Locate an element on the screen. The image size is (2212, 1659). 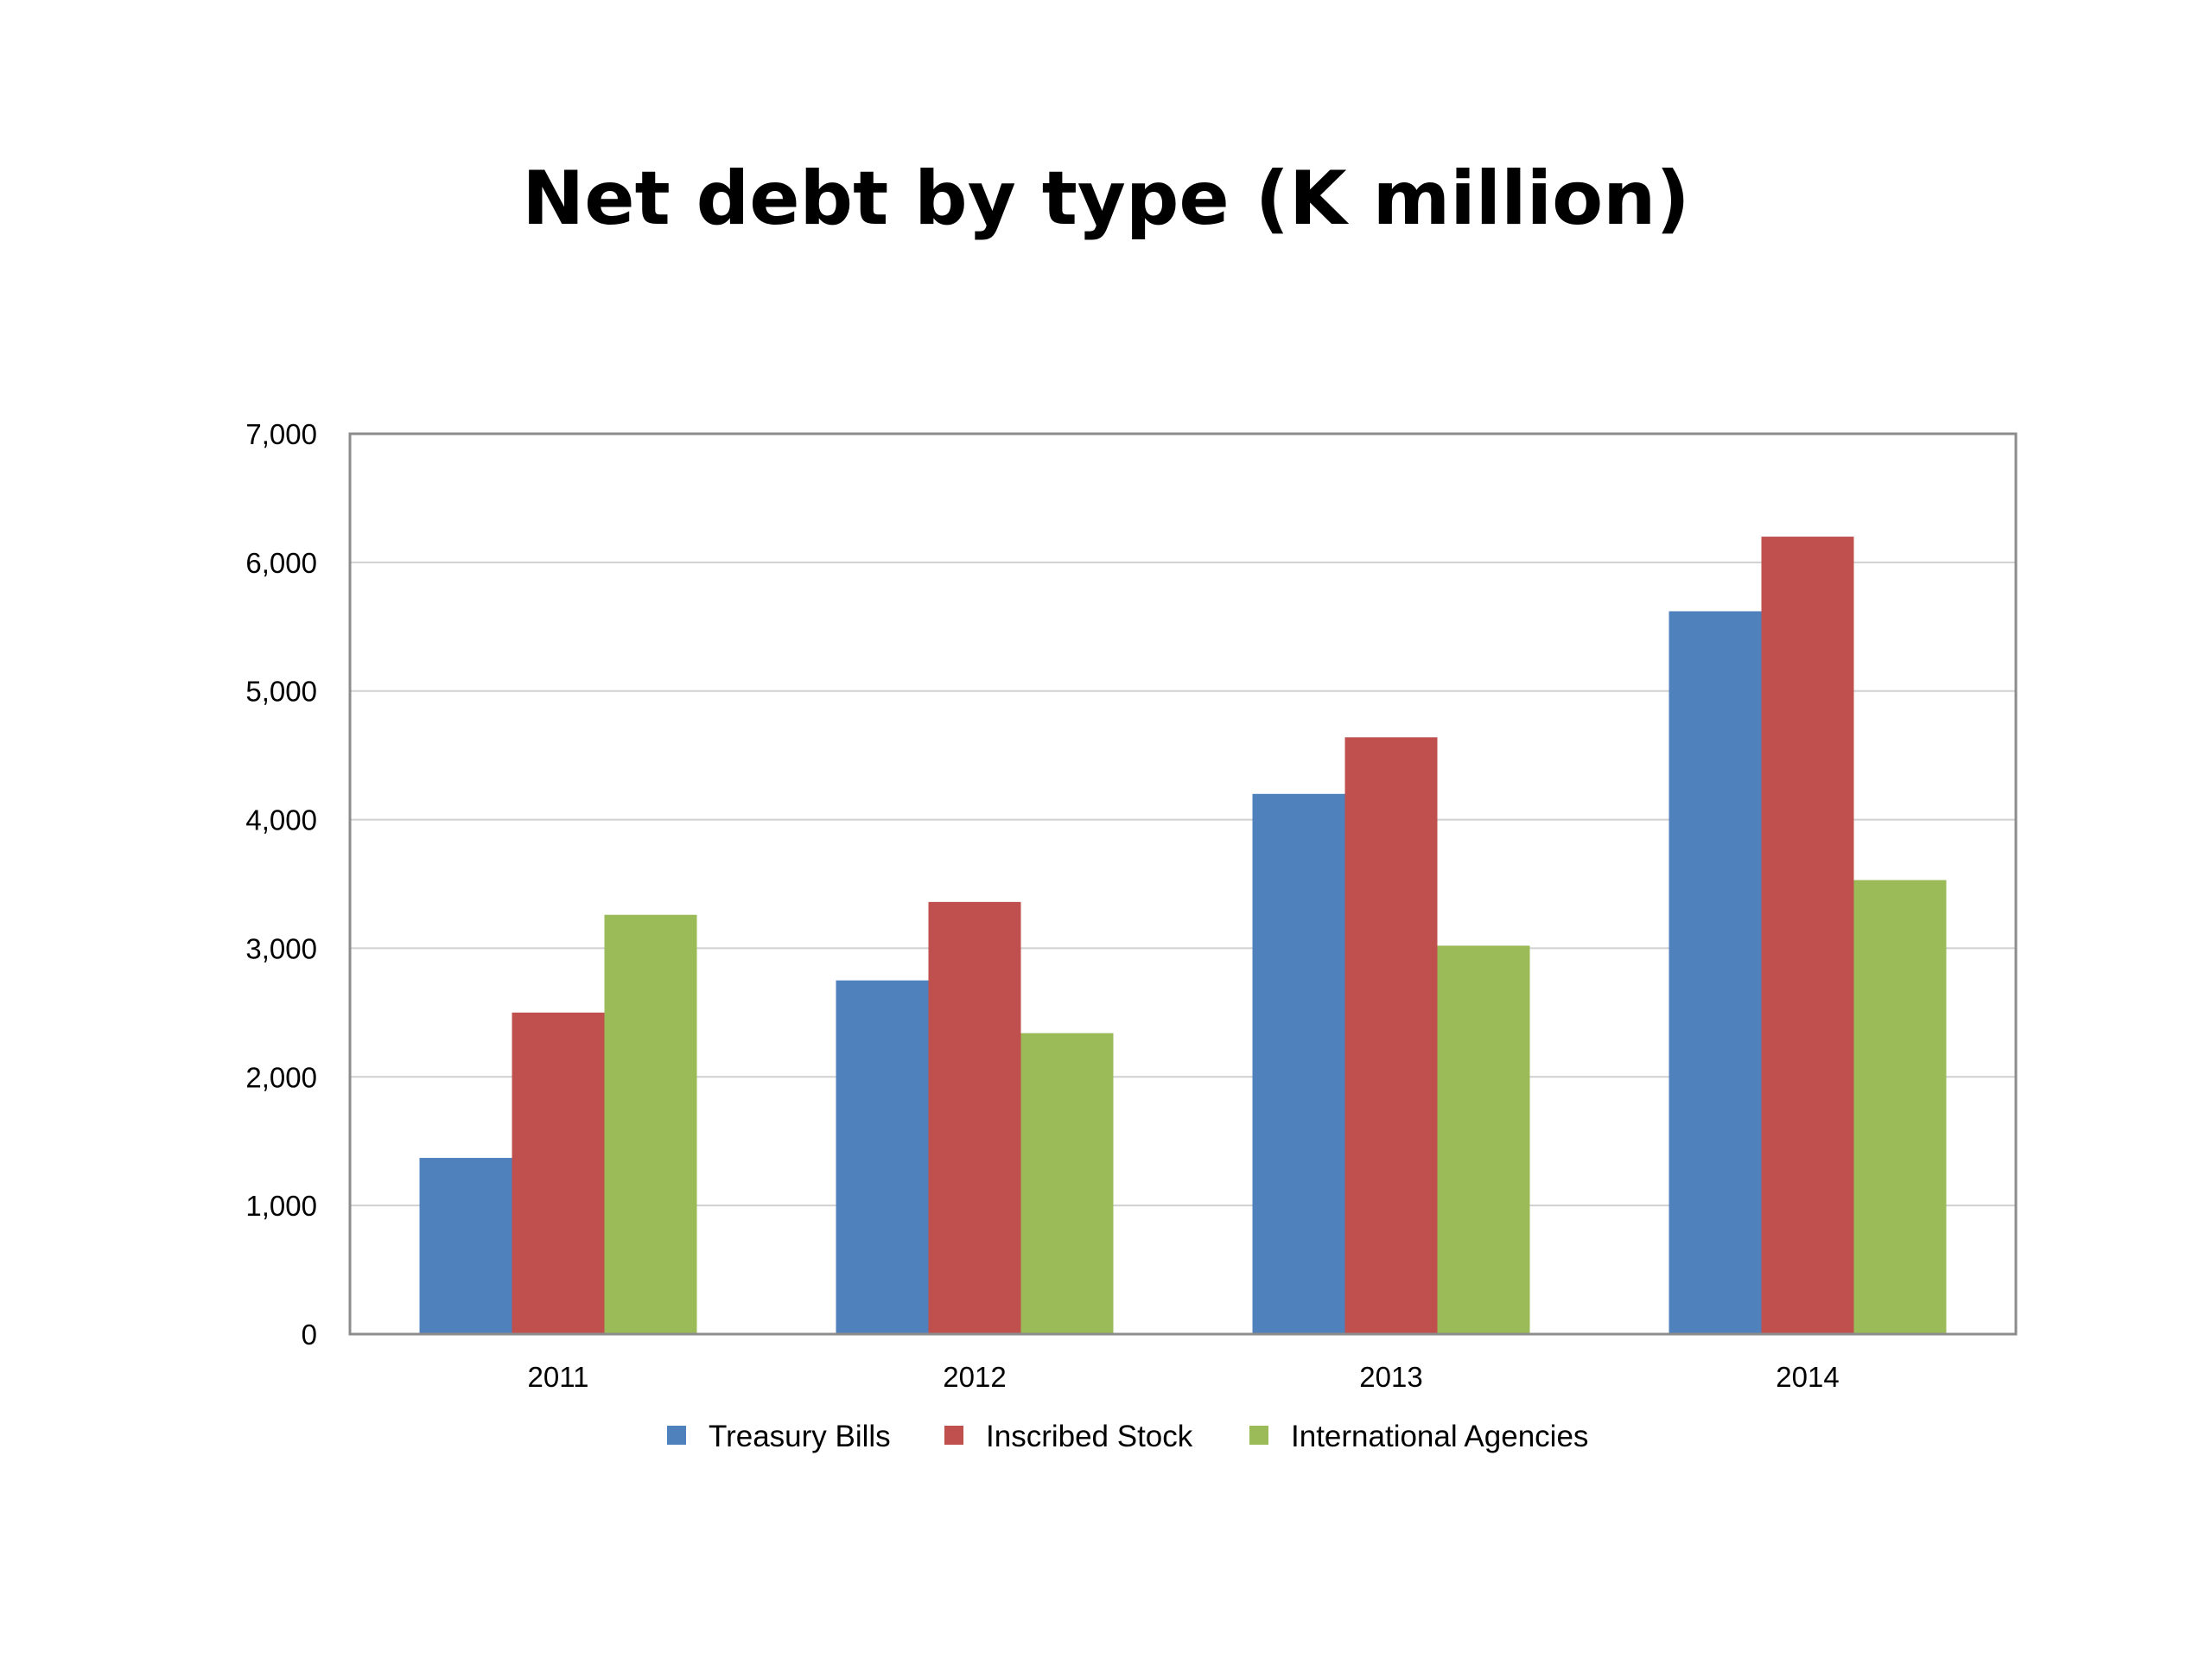
x-tick-label: 2013 is located at coordinates (1390, 1377).